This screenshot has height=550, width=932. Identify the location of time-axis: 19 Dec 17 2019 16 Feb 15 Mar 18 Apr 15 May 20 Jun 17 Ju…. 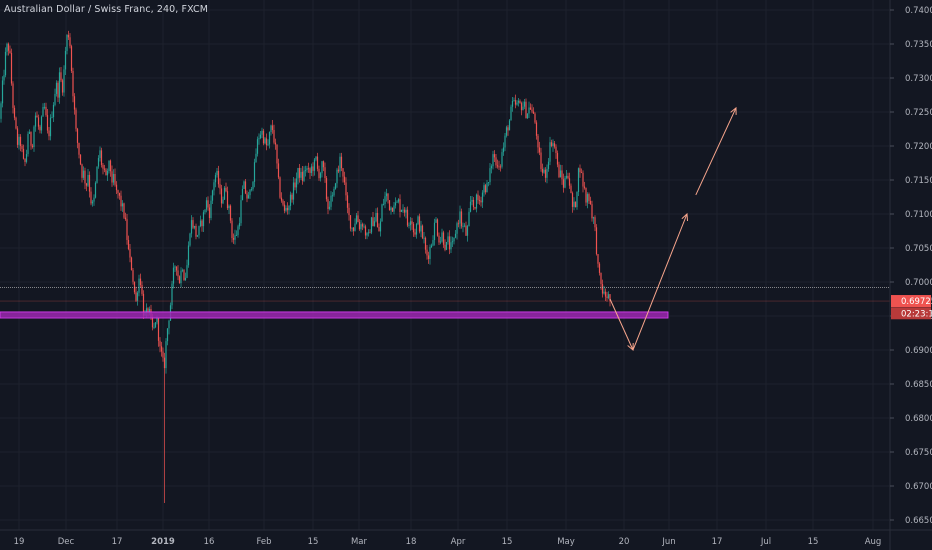
(466, 538).